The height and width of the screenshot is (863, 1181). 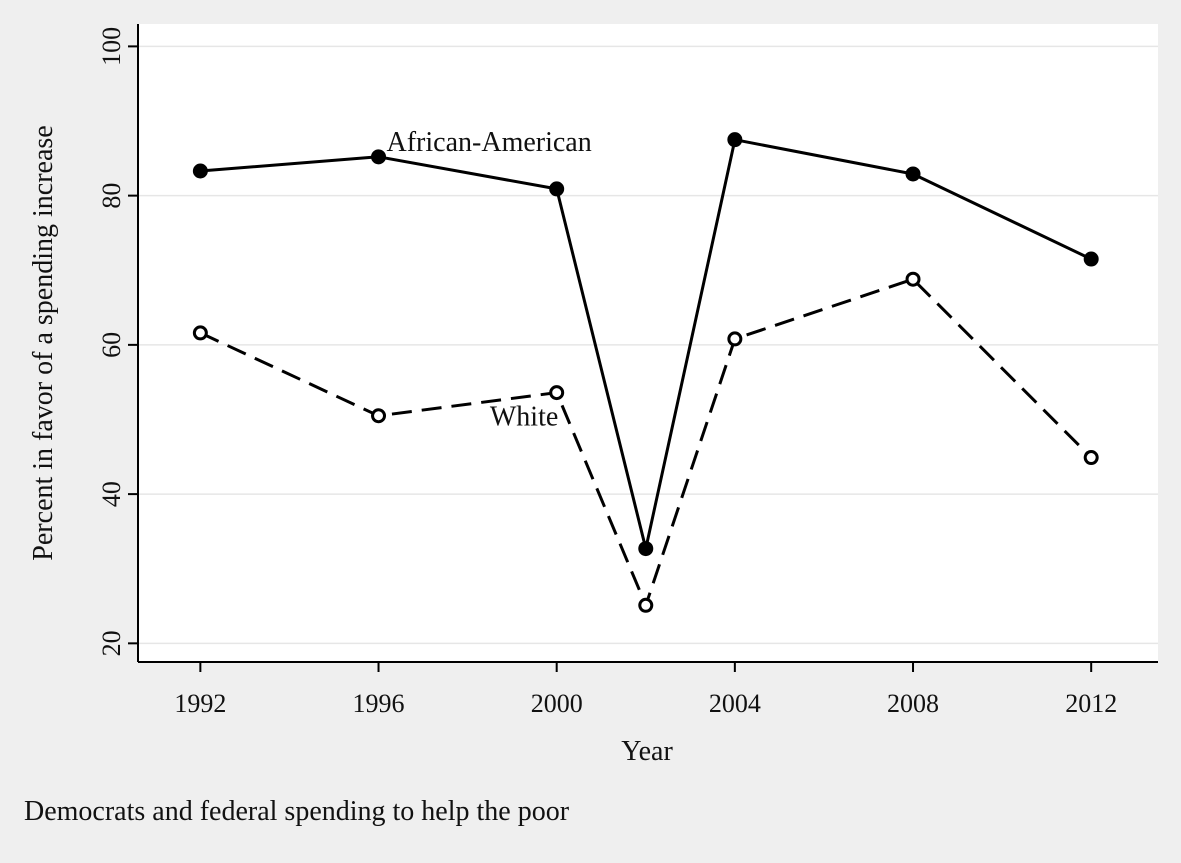 What do you see at coordinates (111, 46) in the screenshot?
I see `y-tick-label: 100` at bounding box center [111, 46].